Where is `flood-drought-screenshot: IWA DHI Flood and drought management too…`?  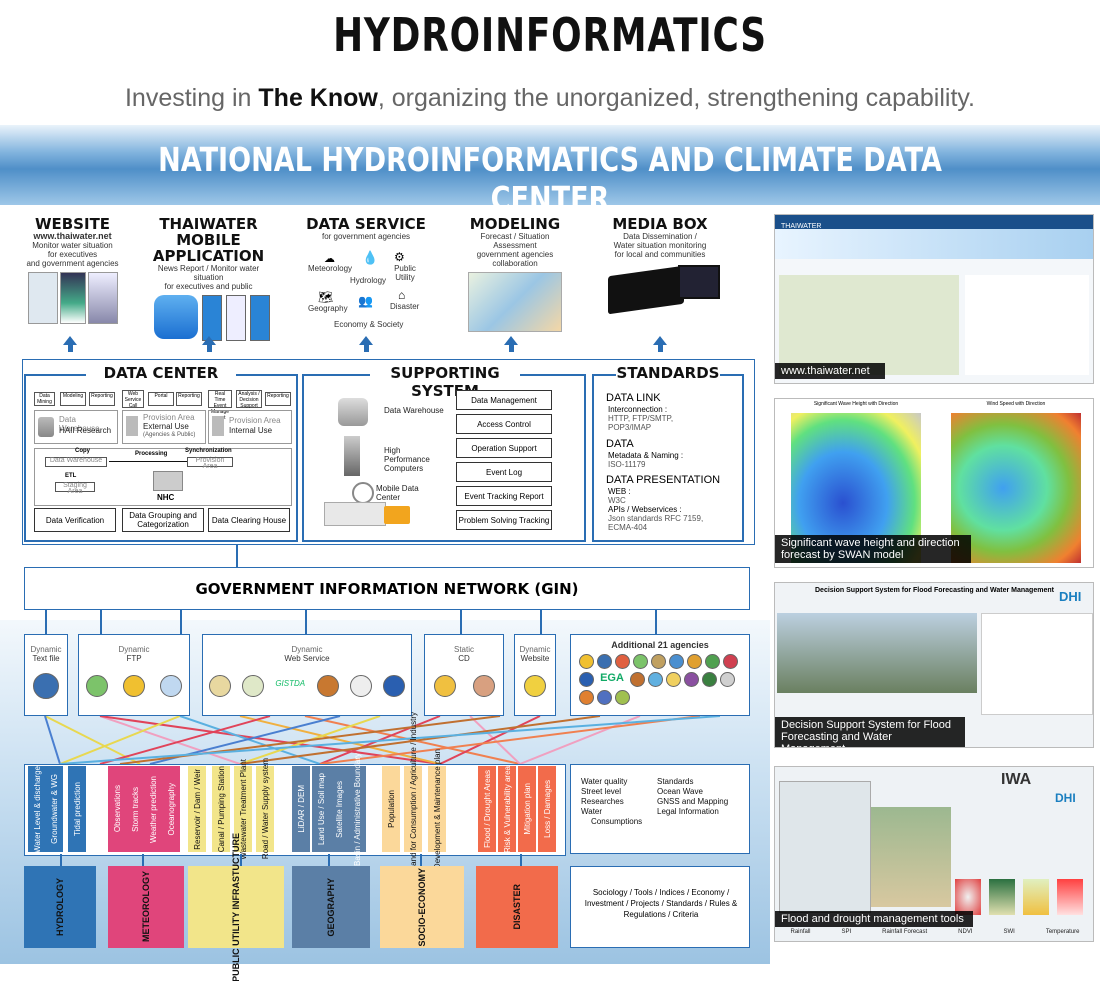
flood-drought-screenshot: IWA DHI Flood and drought management too… is located at coordinates (934, 854).